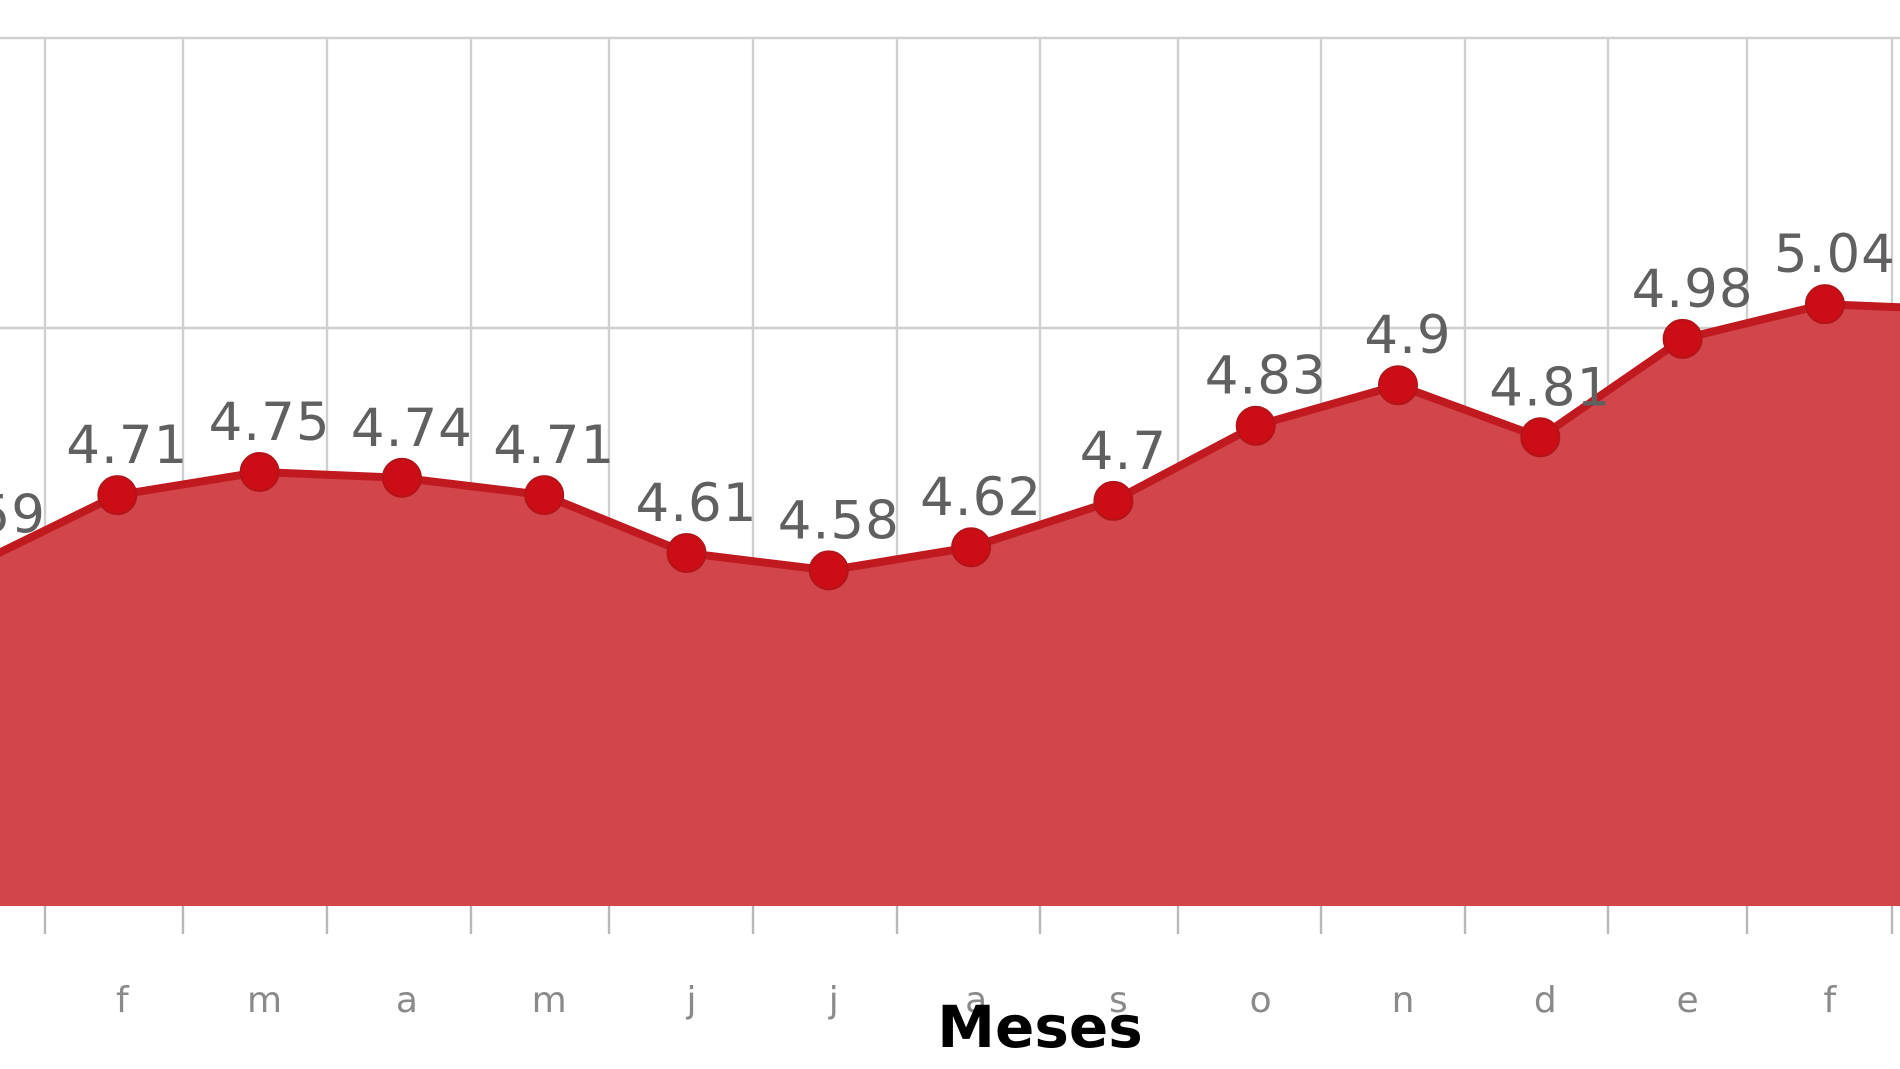 The height and width of the screenshot is (1069, 1900). Describe the element at coordinates (1123, 451) in the screenshot. I see `data-label: 4.7` at that location.